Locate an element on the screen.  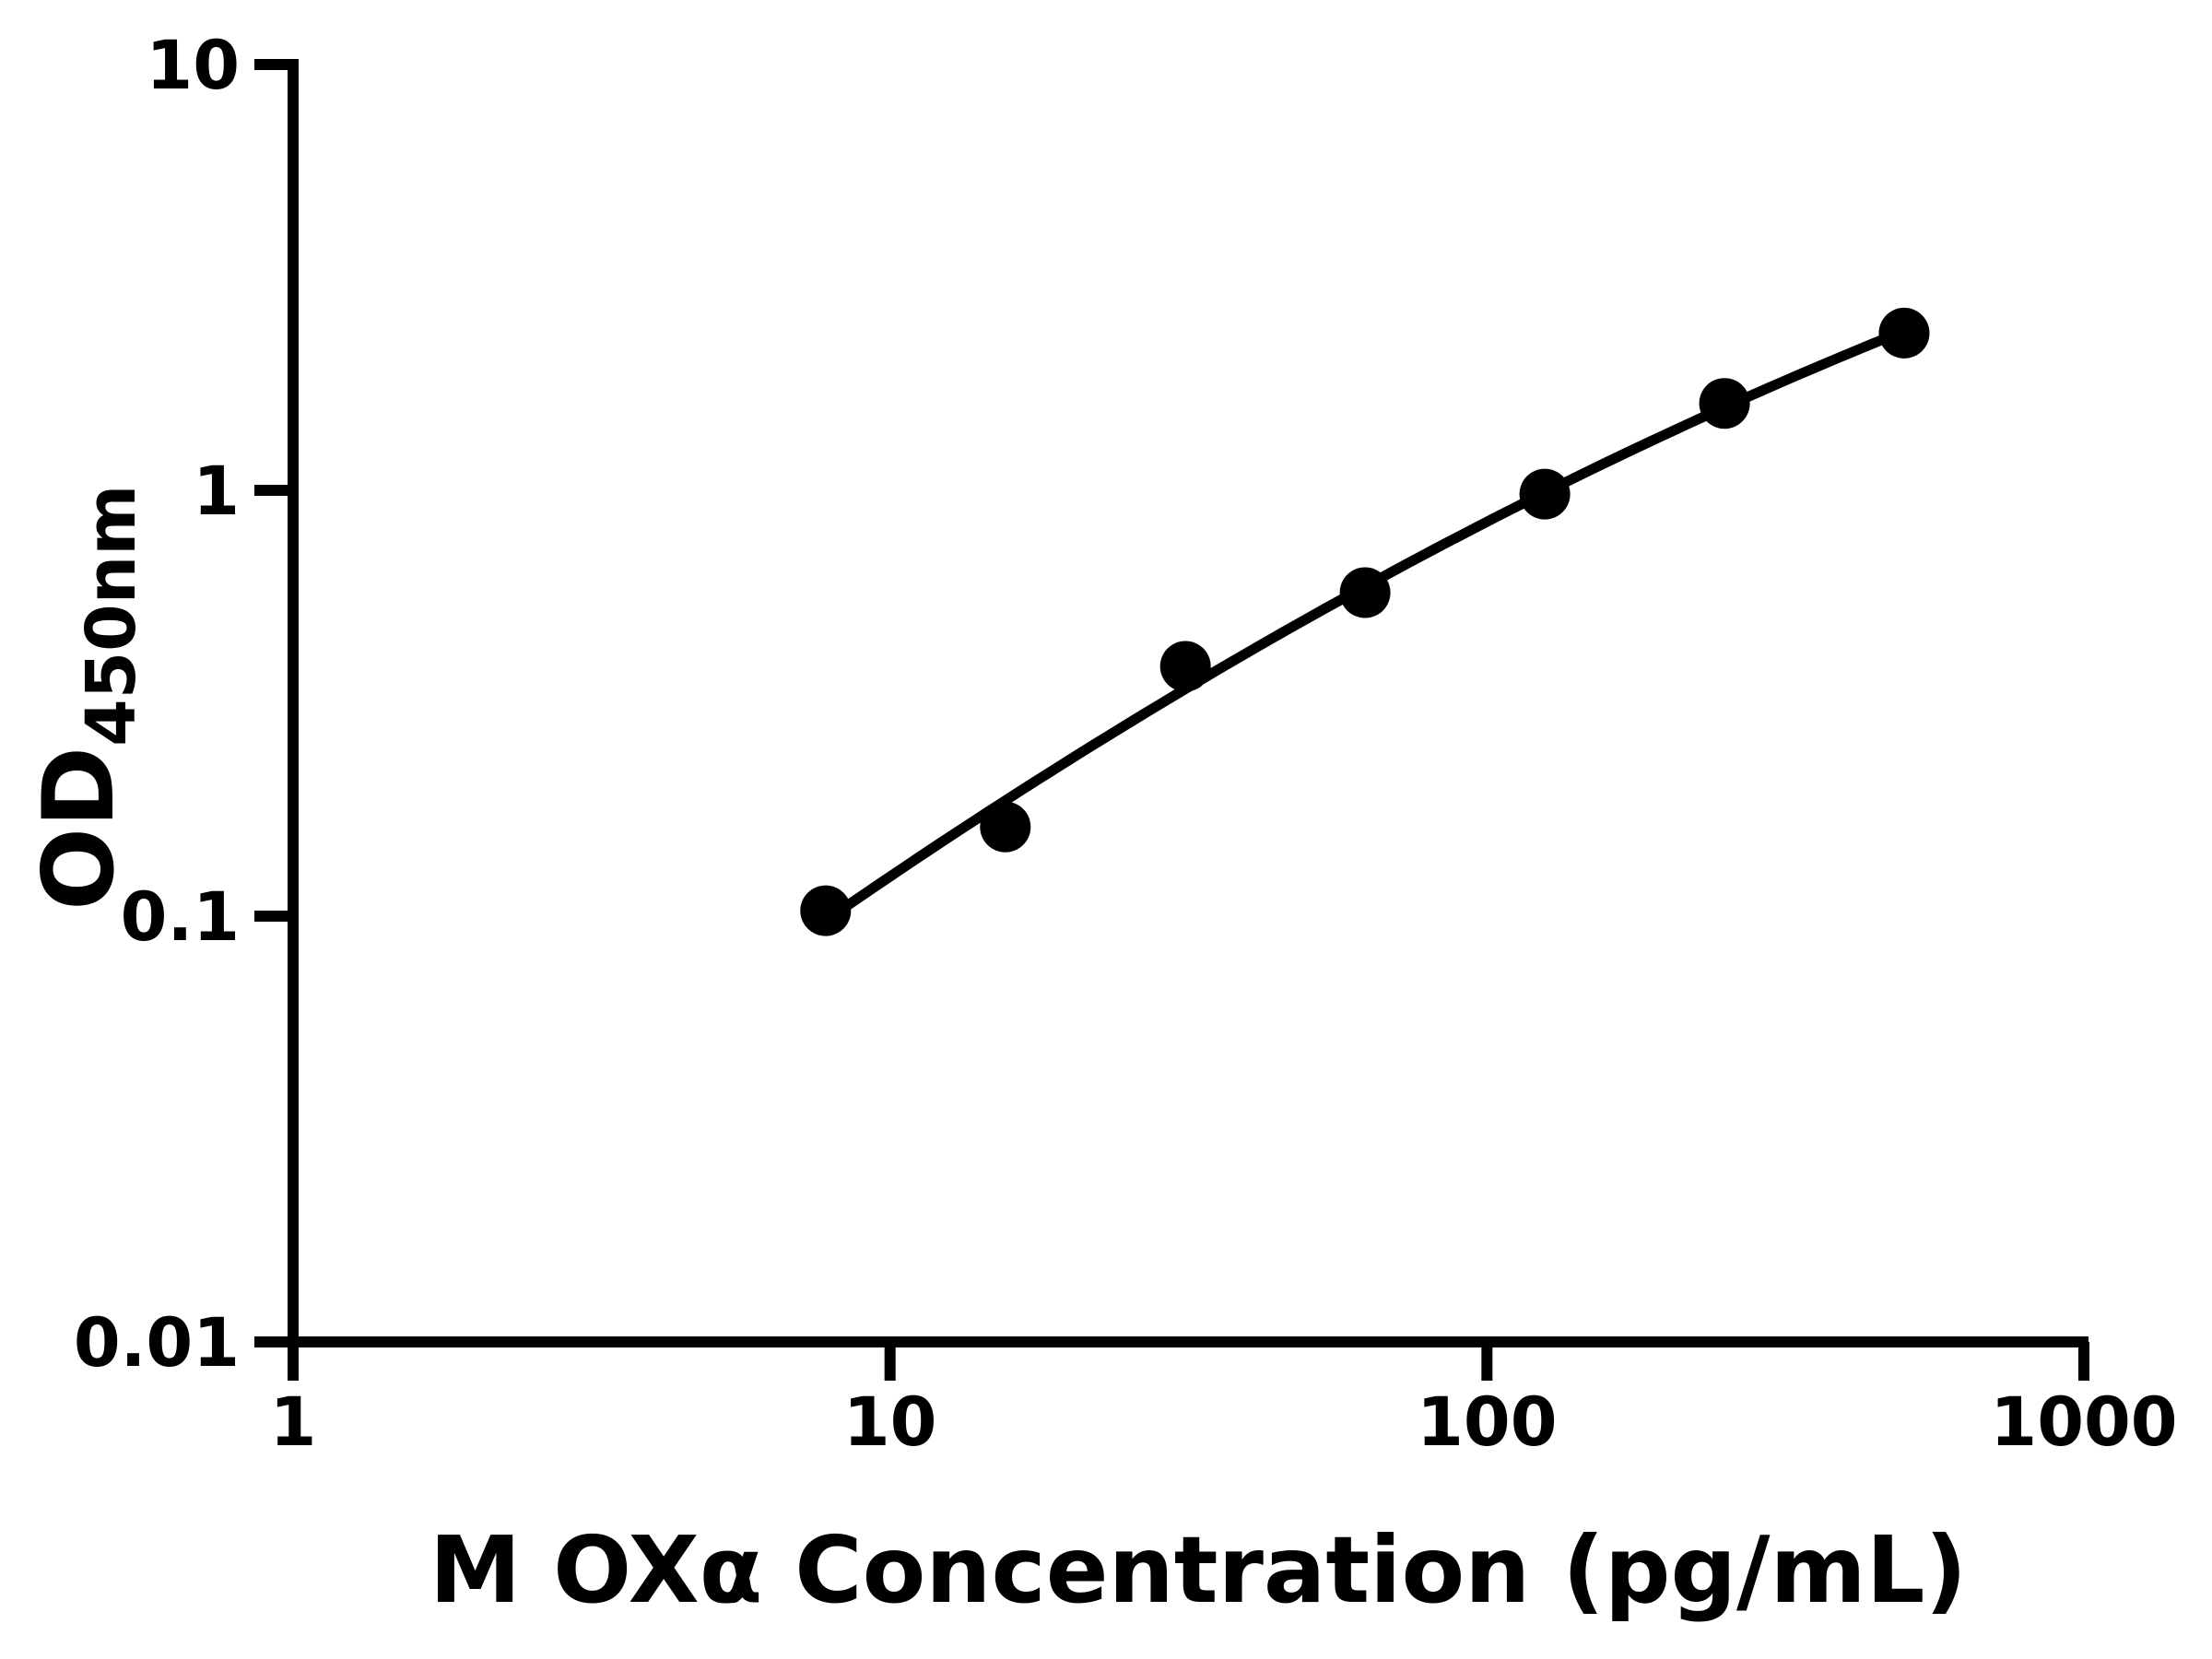
y-axis-title-main: OD is located at coordinates (78, 829).